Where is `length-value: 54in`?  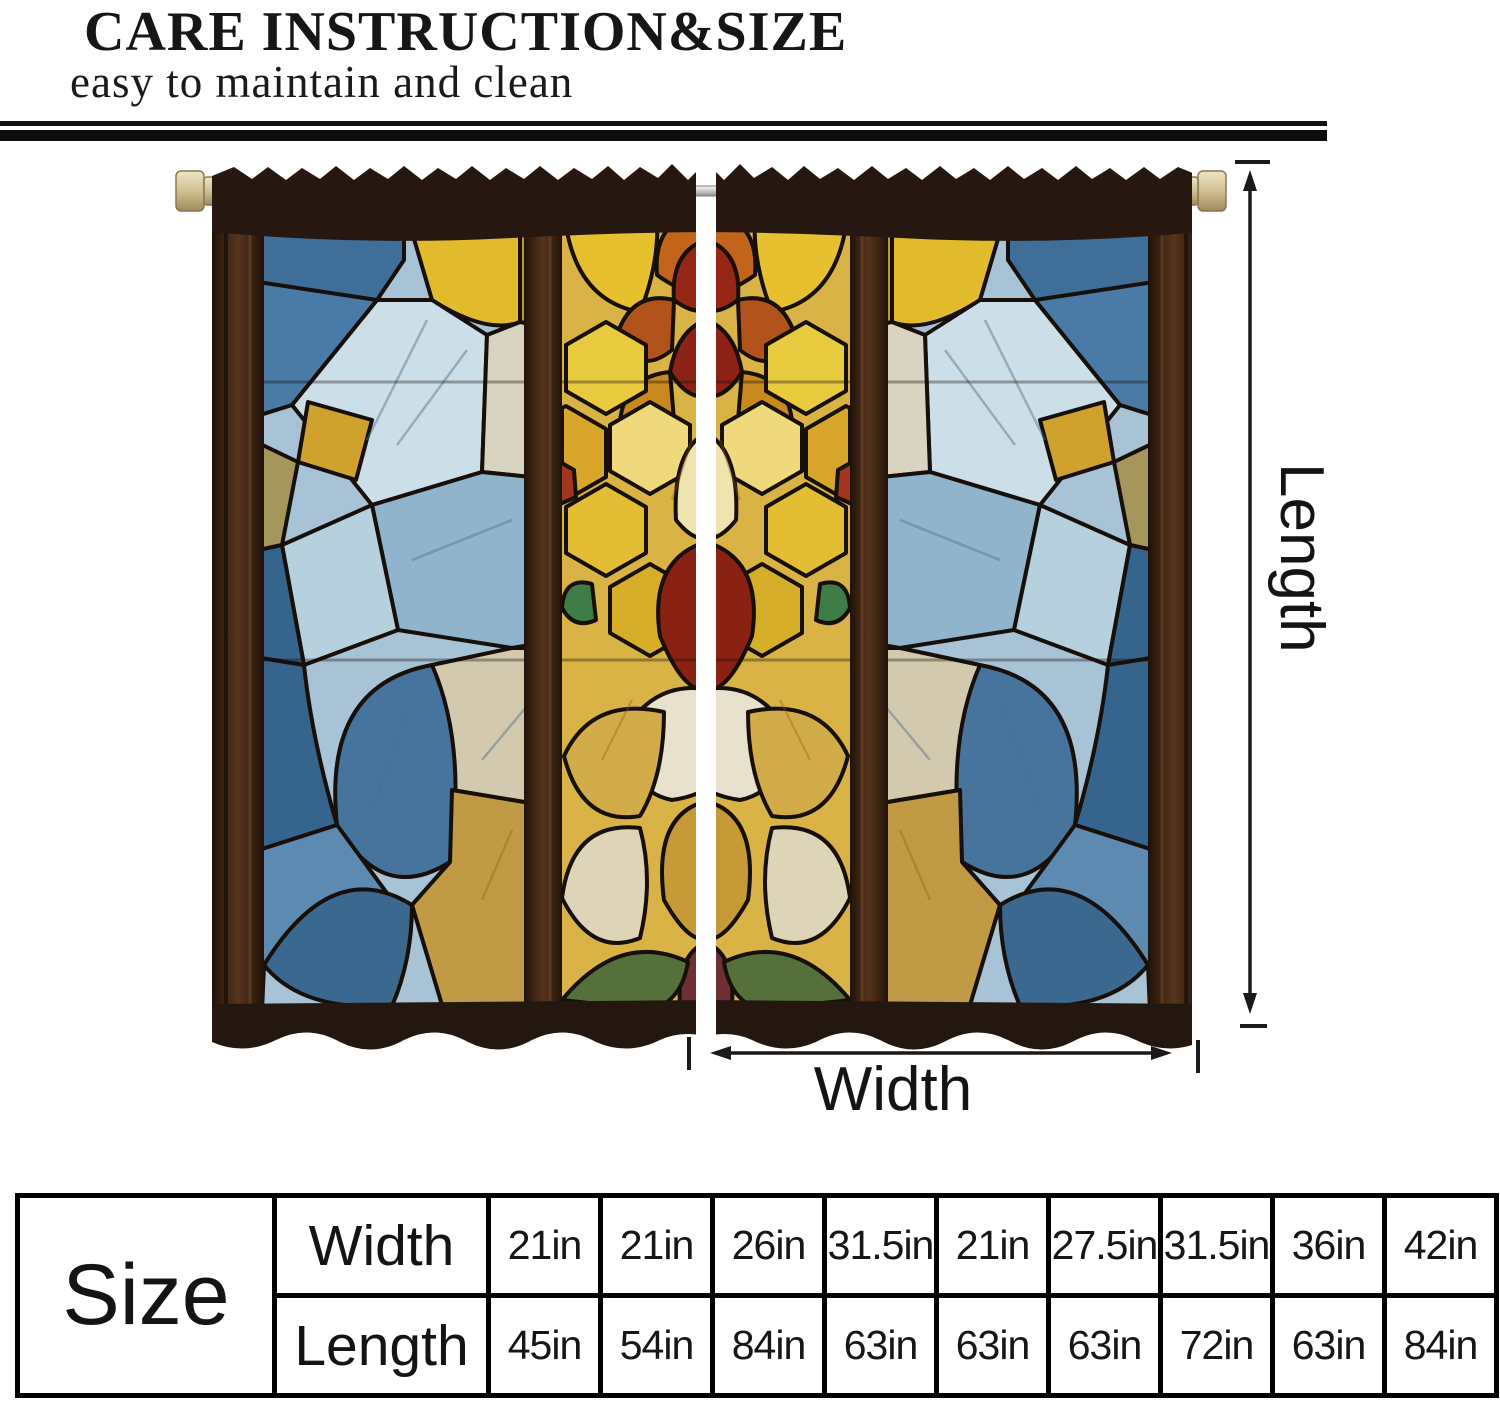 length-value: 54in is located at coordinates (656, 1345).